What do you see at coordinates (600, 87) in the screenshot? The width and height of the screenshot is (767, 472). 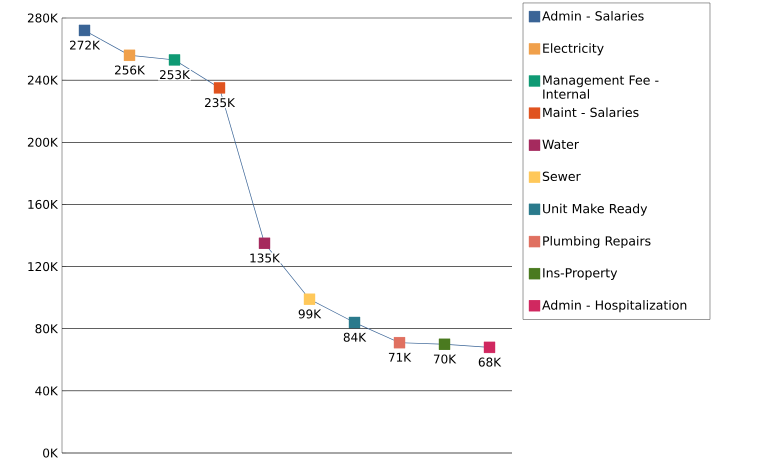 I see `legend-label: Management Fee - Internal` at bounding box center [600, 87].